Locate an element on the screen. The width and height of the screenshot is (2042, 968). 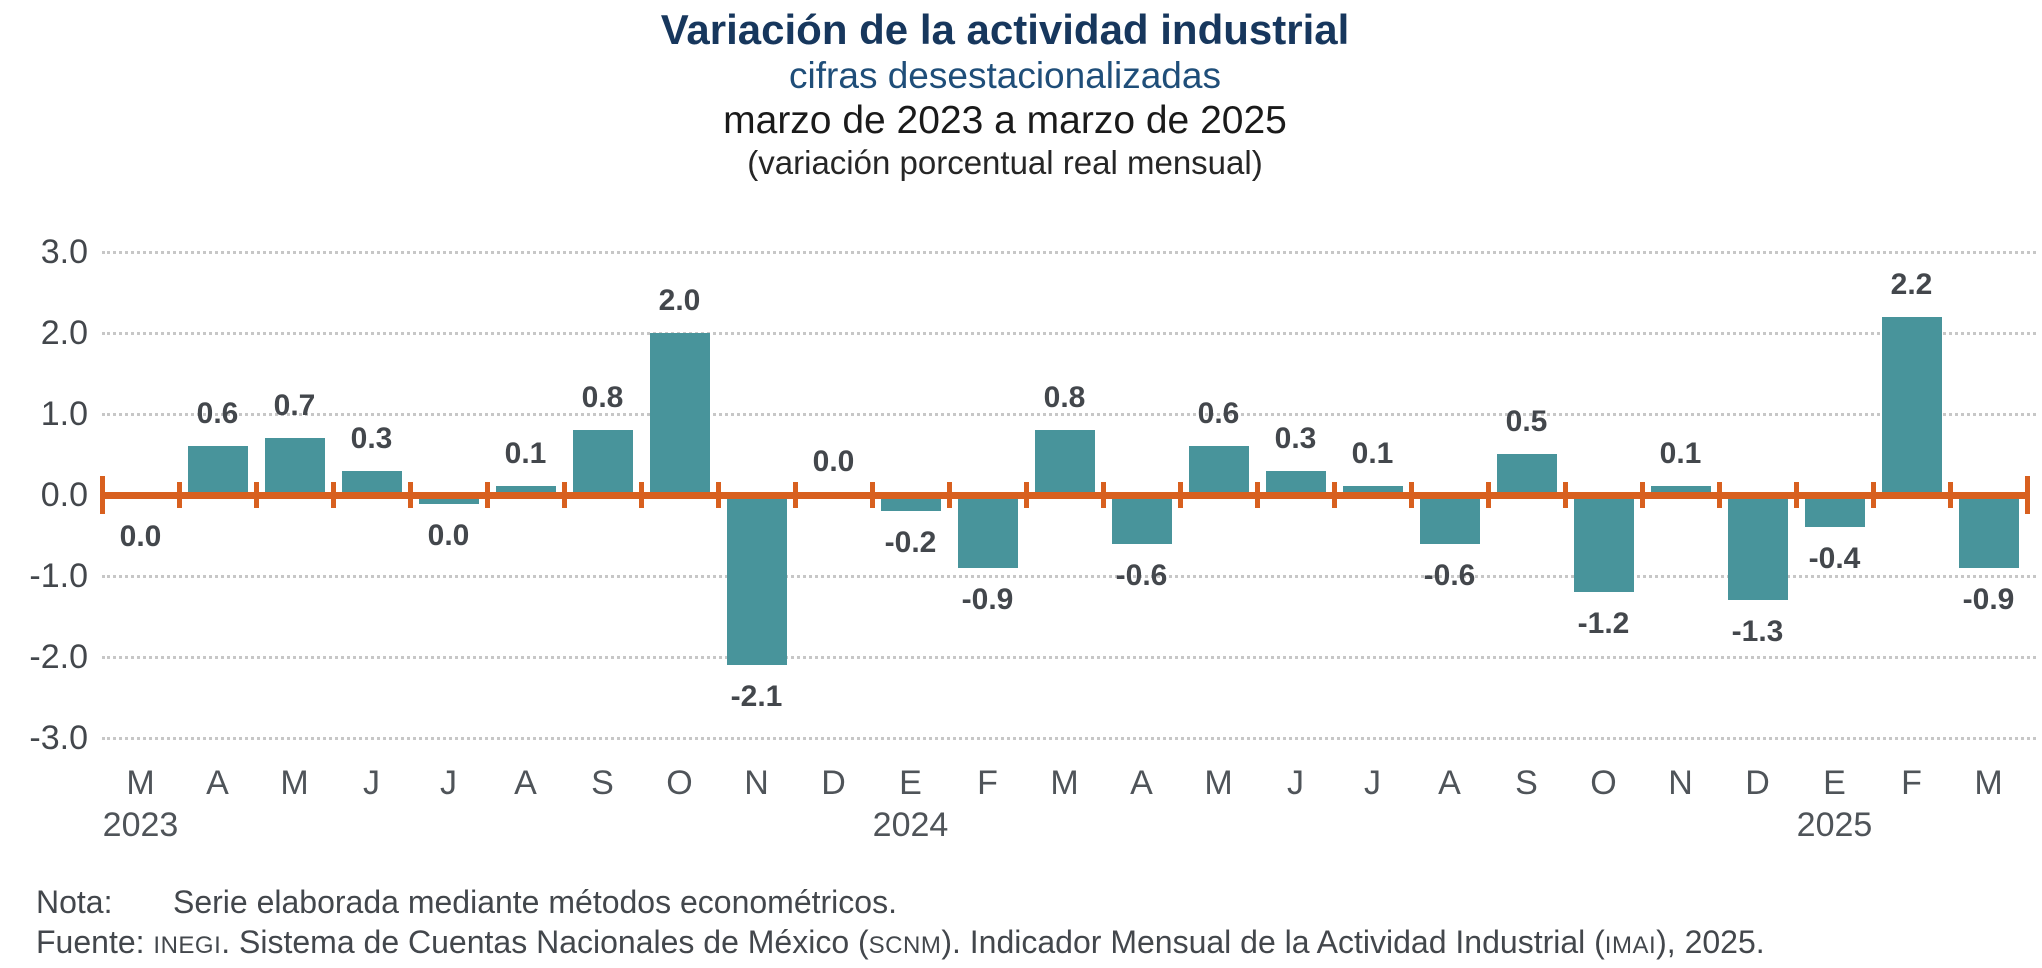
source-label: Fuente: is located at coordinates (95, 942).